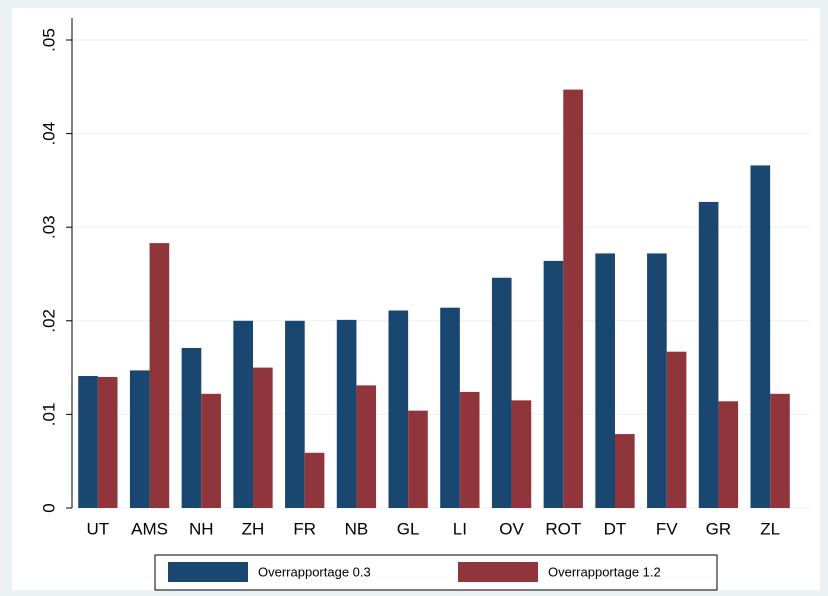  What do you see at coordinates (48, 134) in the screenshot?
I see `y-tick-label: .04` at bounding box center [48, 134].